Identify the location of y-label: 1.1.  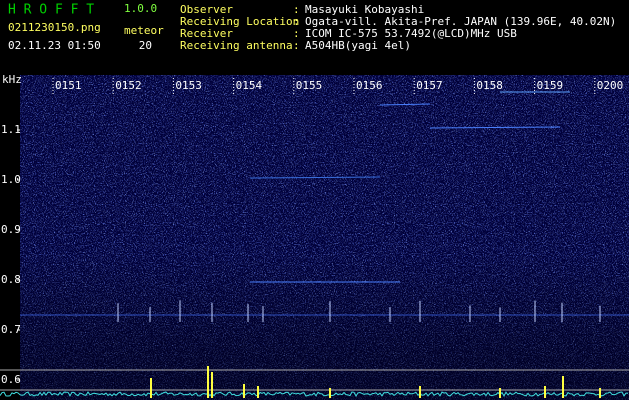
(11, 129).